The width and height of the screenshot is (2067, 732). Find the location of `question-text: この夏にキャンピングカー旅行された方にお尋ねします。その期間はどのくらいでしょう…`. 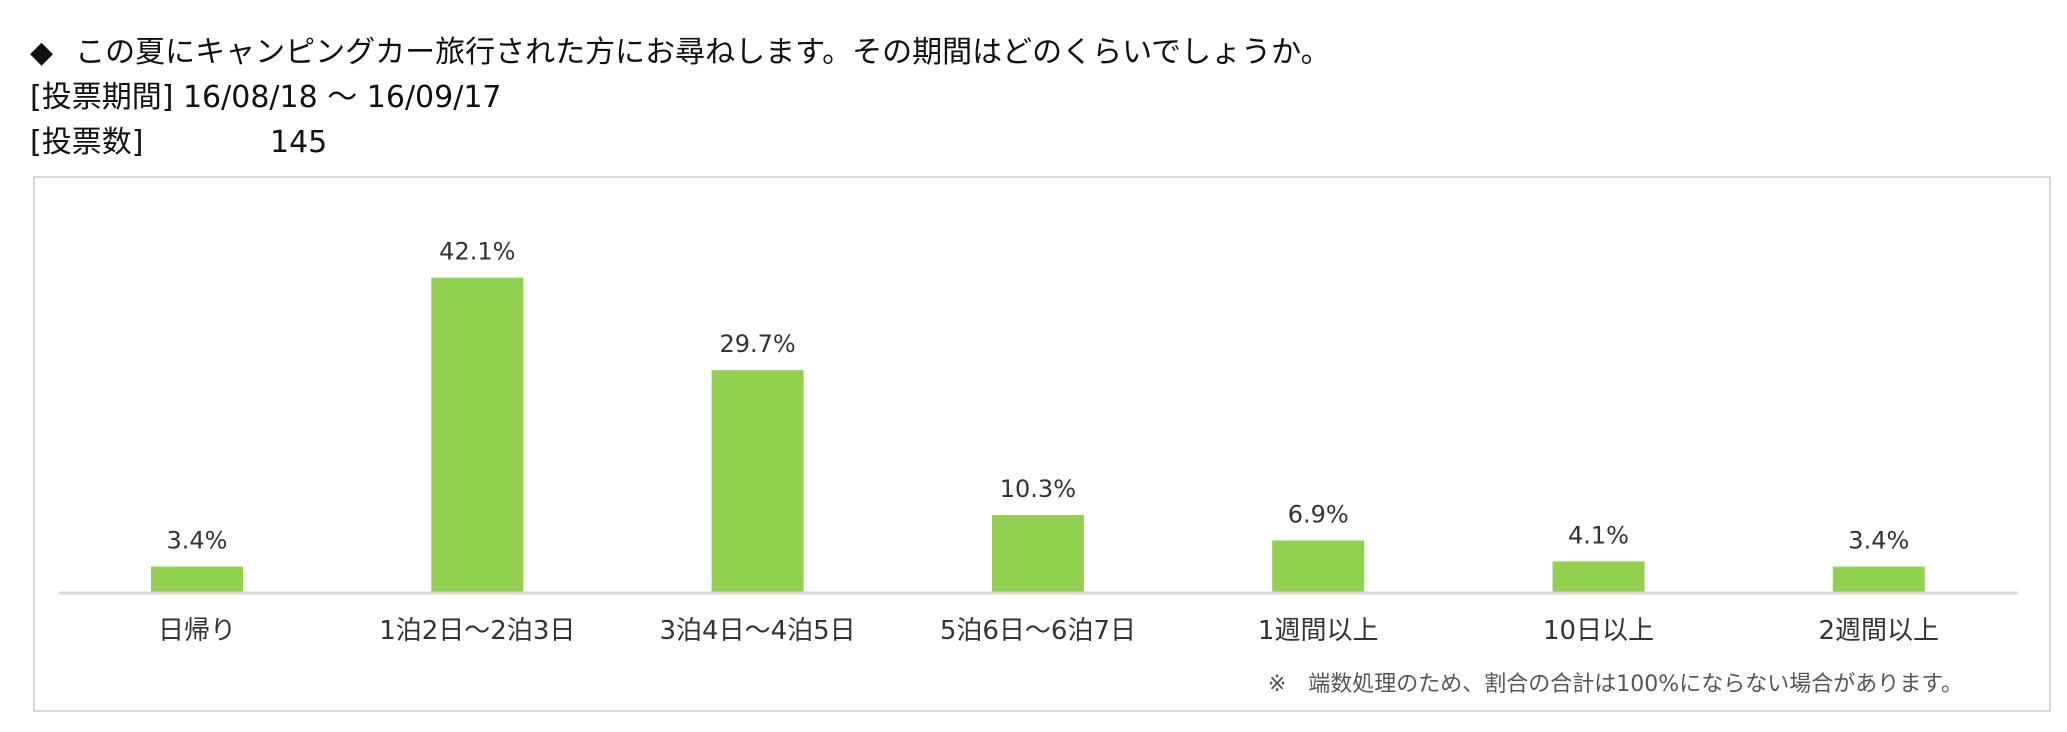

question-text: この夏にキャンピングカー旅行された方にお尋ねします。その期間はどのくらいでしょう… is located at coordinates (703, 52).